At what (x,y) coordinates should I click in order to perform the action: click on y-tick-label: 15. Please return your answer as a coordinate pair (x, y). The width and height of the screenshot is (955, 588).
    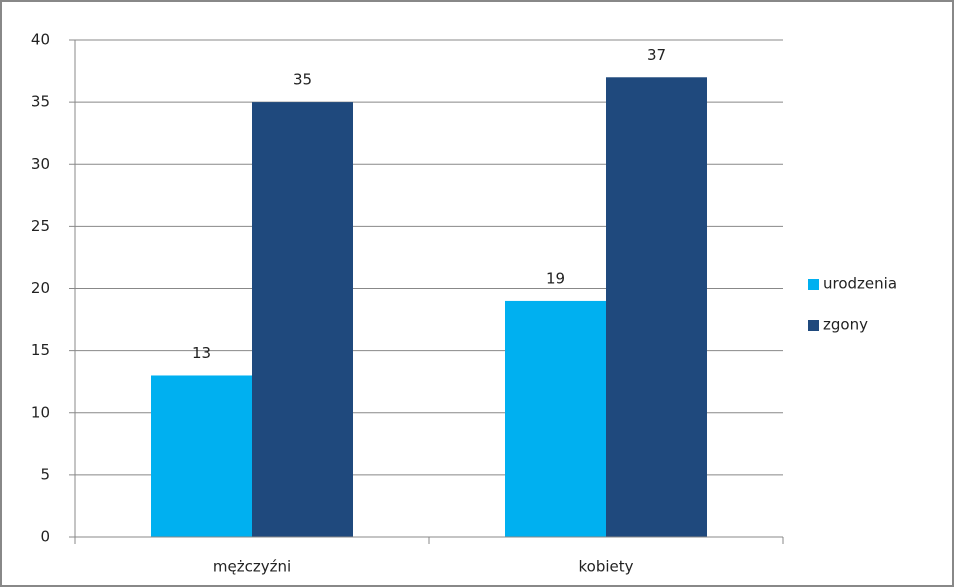
    Looking at the image, I should click on (40, 350).